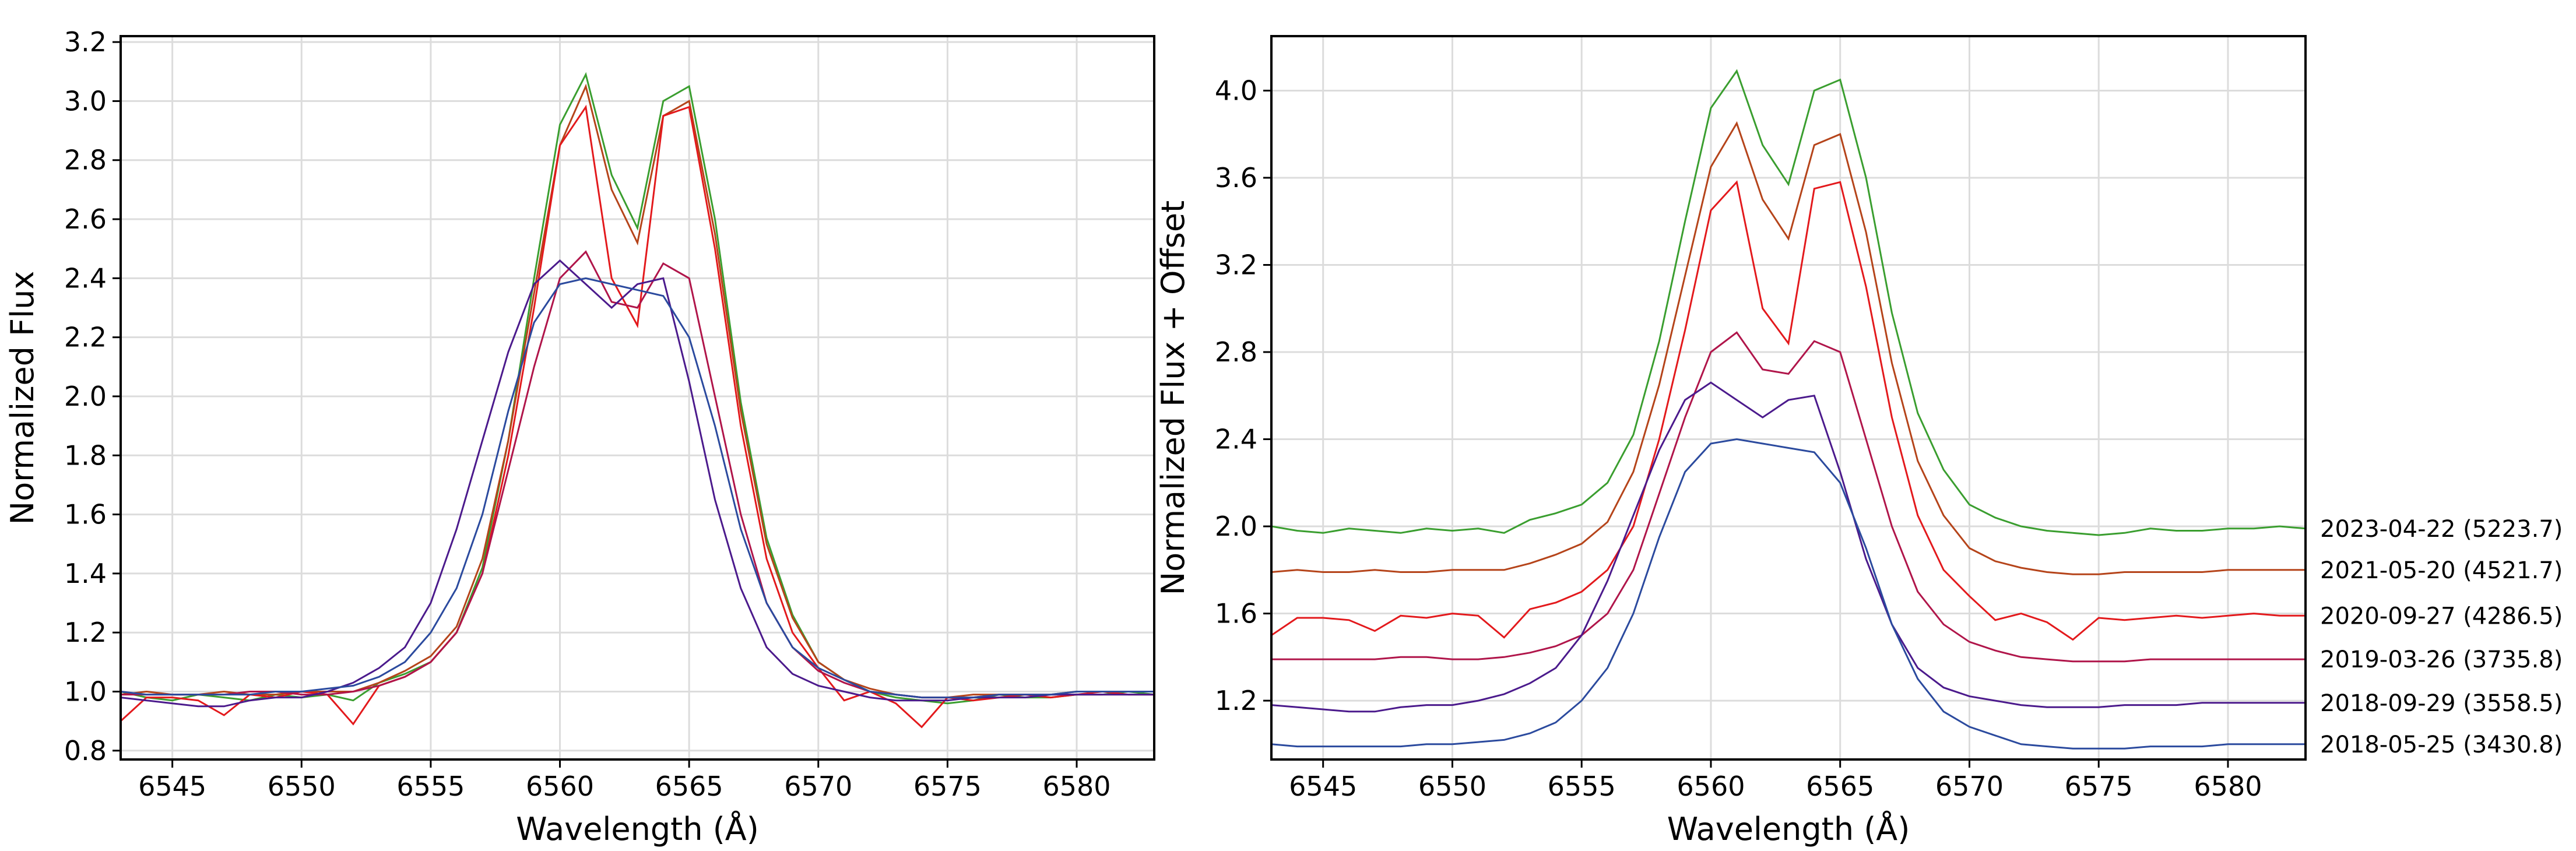  Describe the element at coordinates (1236, 178) in the screenshot. I see `y-tick-label: 3.6` at that location.